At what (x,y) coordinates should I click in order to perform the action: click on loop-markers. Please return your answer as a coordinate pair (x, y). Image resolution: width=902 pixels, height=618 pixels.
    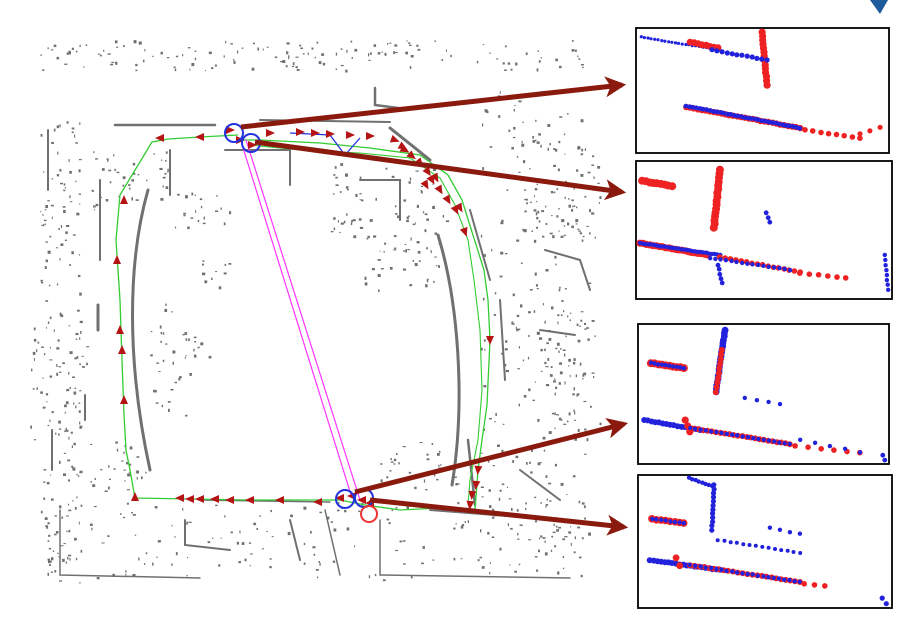
    Looking at the image, I should click on (301, 323).